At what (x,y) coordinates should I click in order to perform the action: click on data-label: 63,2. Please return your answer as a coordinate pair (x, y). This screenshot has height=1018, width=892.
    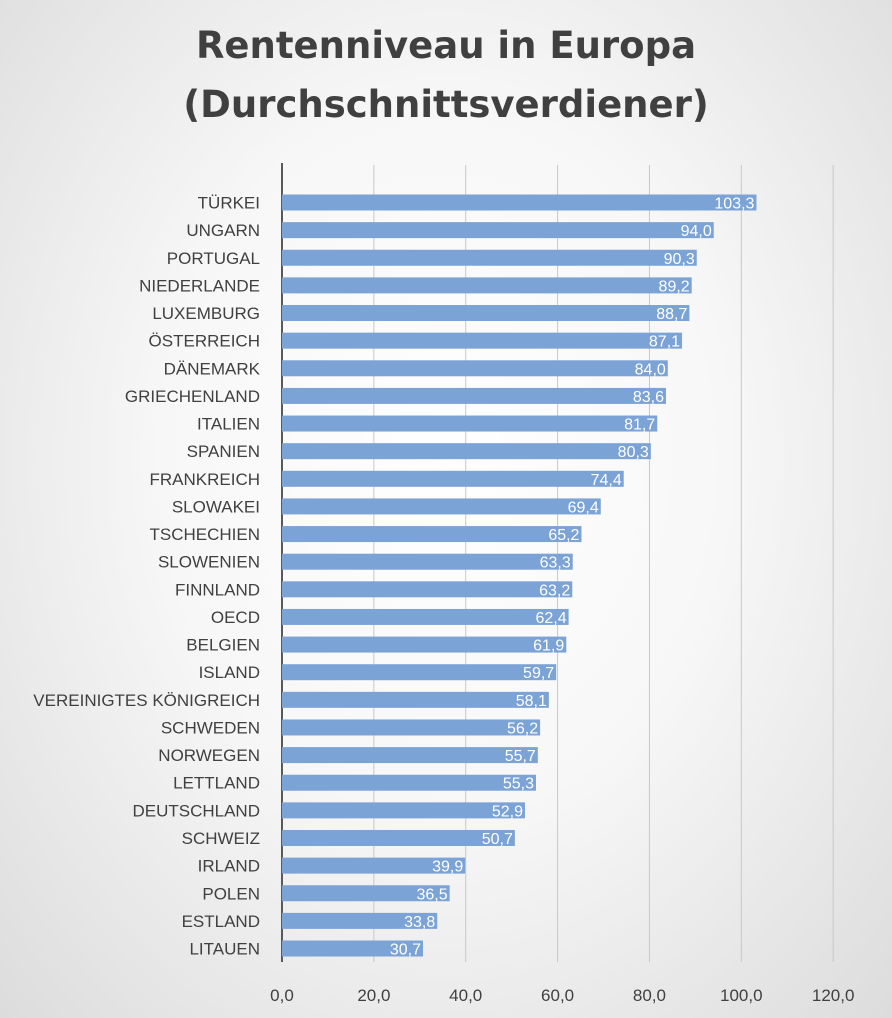
    Looking at the image, I should click on (554, 590).